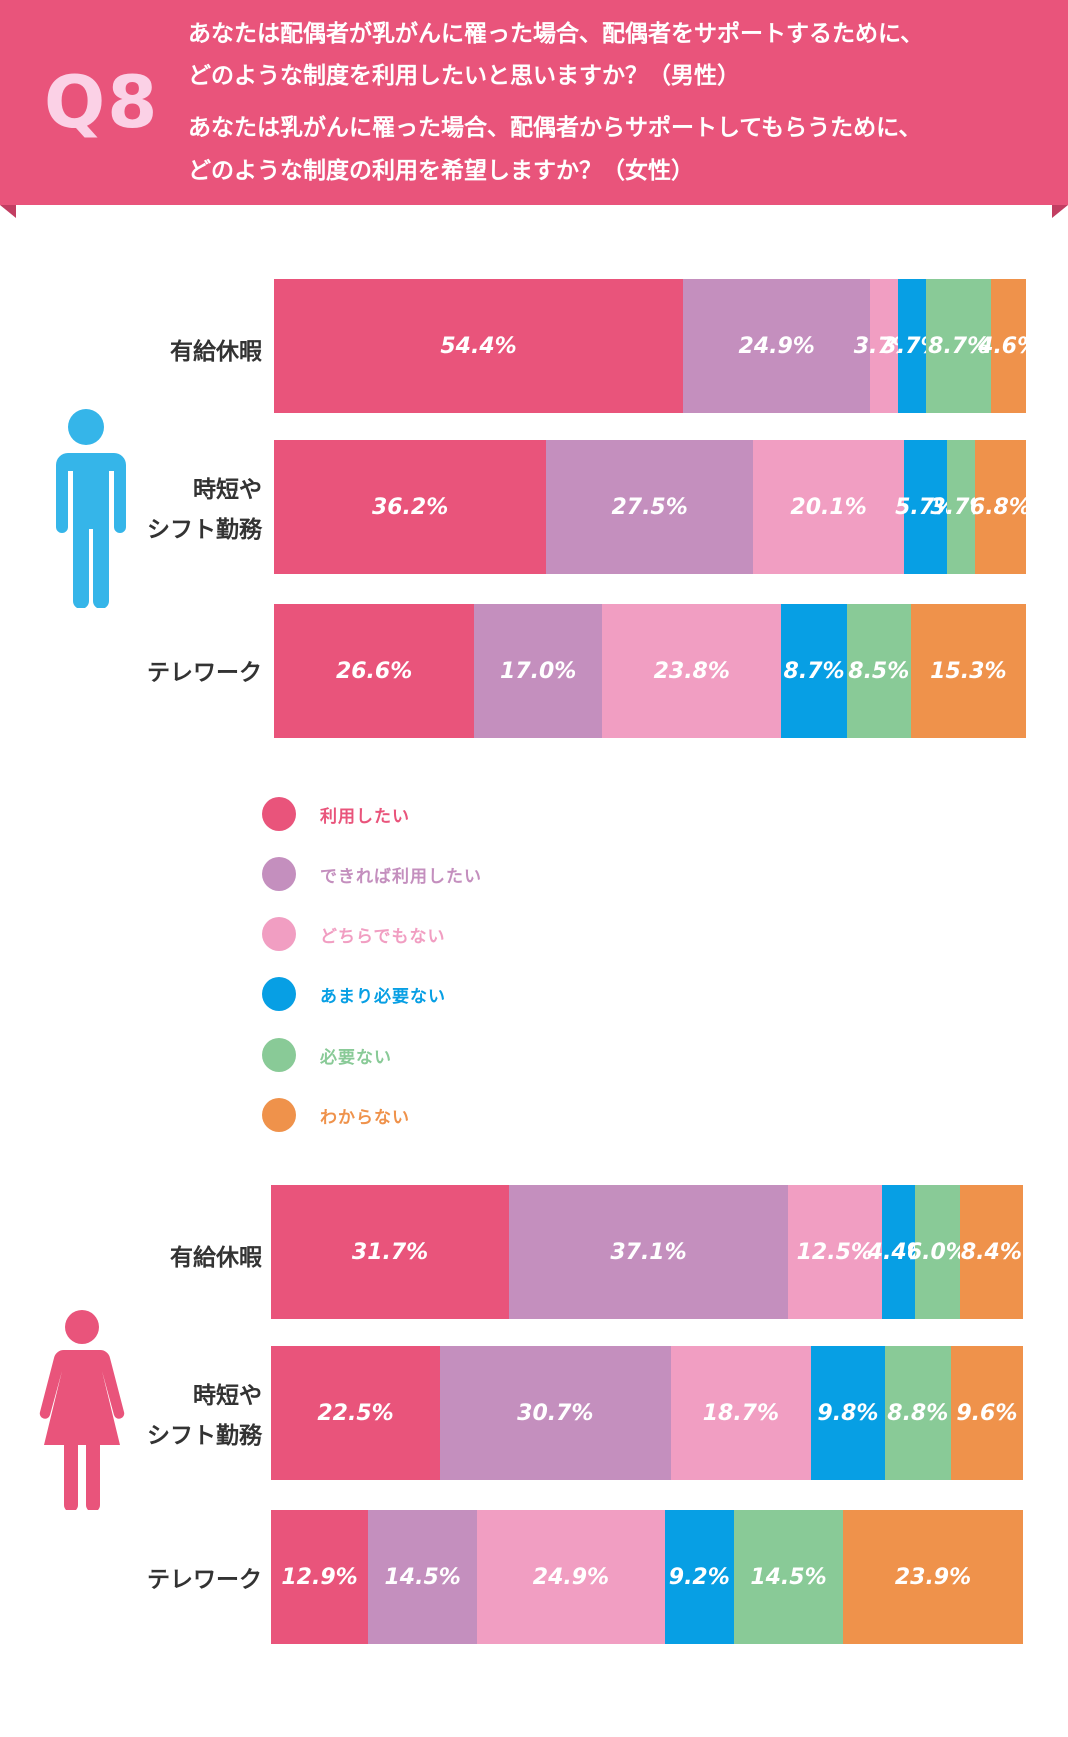  Describe the element at coordinates (647, 1413) in the screenshot. I see `female-bar-1: 22.5% 30.7% 18.7% 9.8% 8.8% 9.6%` at that location.